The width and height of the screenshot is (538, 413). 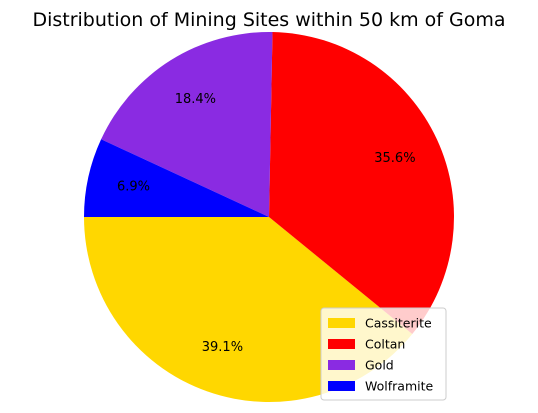 I want to click on legend-label-coltan: Coltan, so click(x=385, y=344).